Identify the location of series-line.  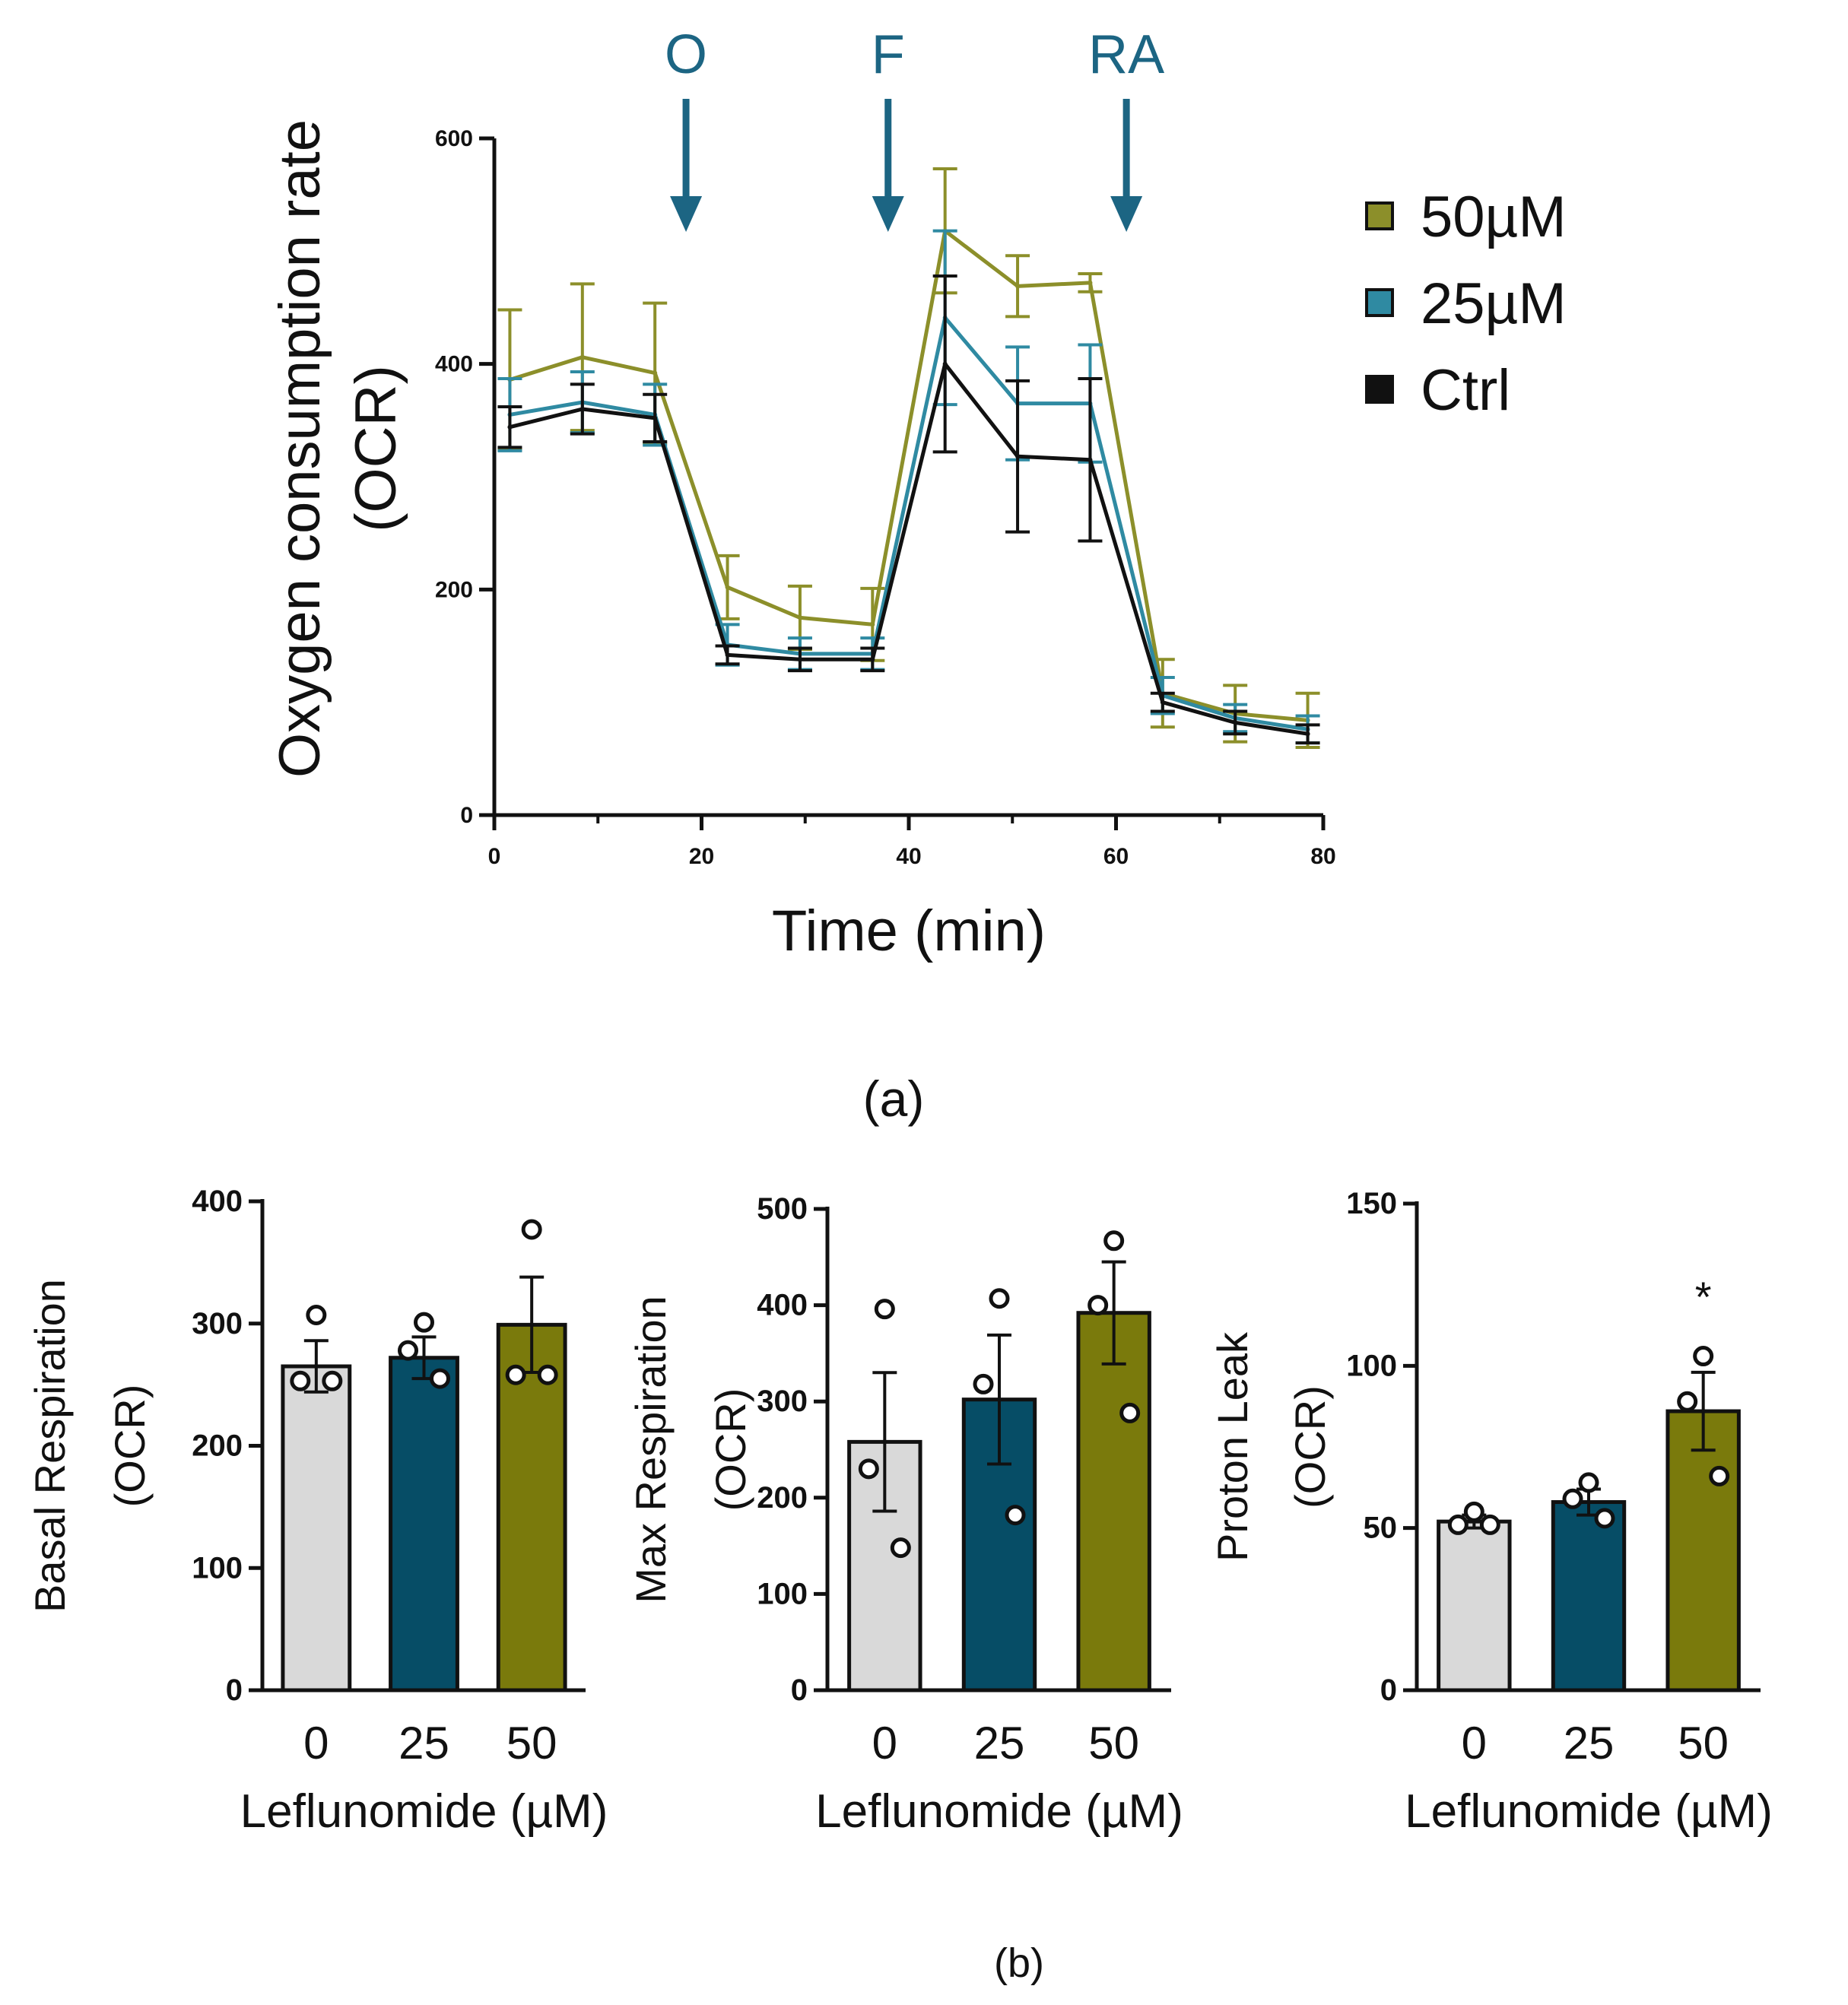
(909, 523).